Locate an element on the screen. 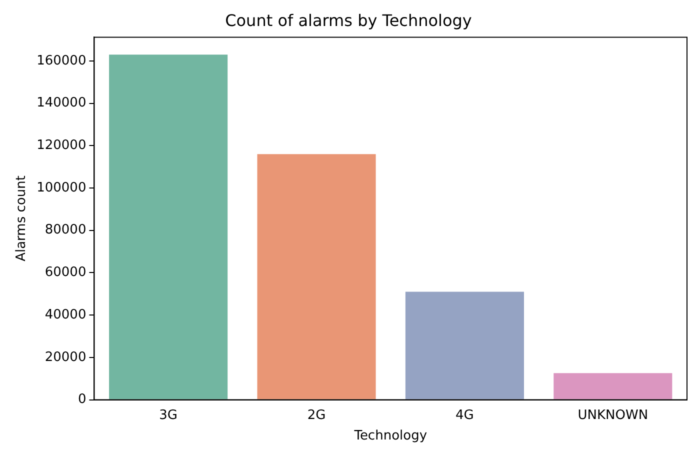 This screenshot has height=450, width=693. chart-title: Count of alarms by Technology is located at coordinates (348, 20).